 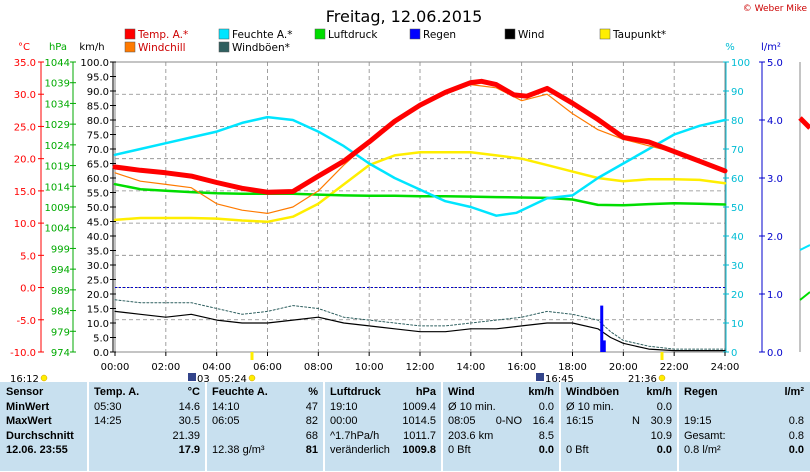 What do you see at coordinates (98, 324) in the screenshot?
I see `wind-axis-label: 10.0` at bounding box center [98, 324].